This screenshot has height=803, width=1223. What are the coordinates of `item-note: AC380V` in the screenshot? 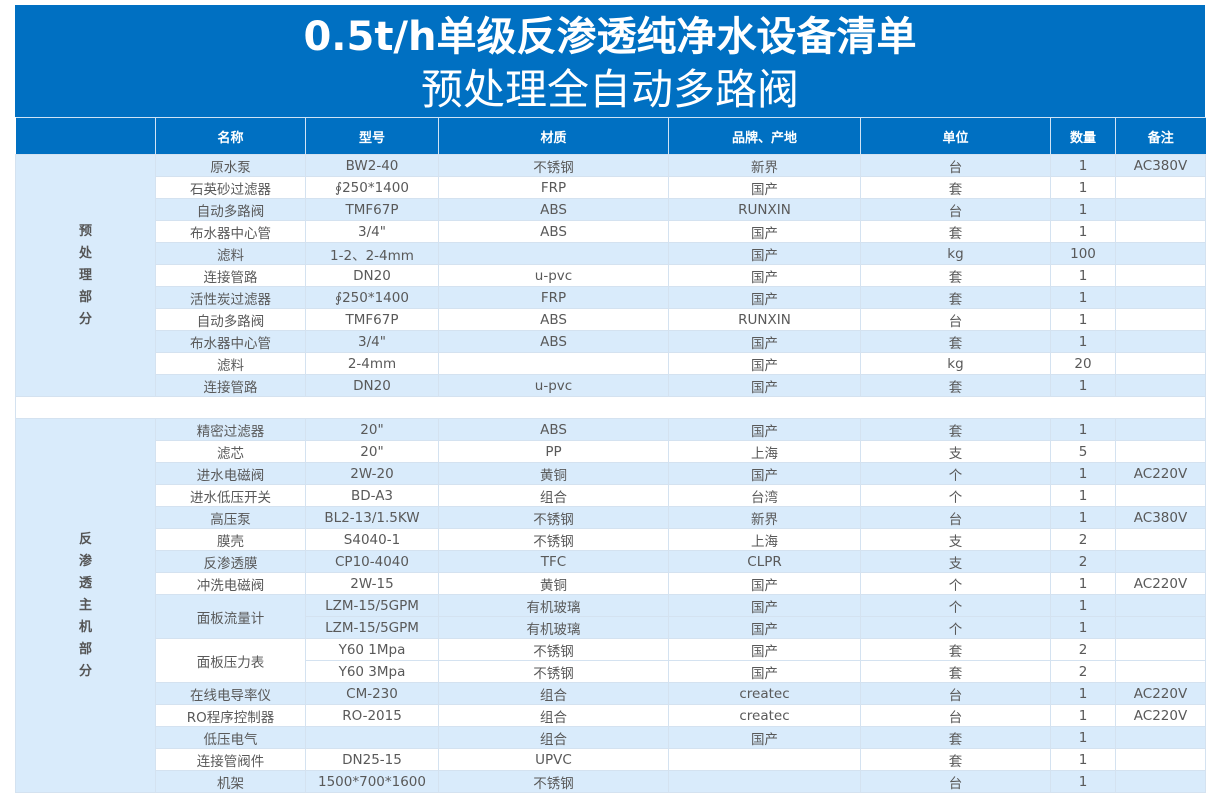 It's located at (1160, 517).